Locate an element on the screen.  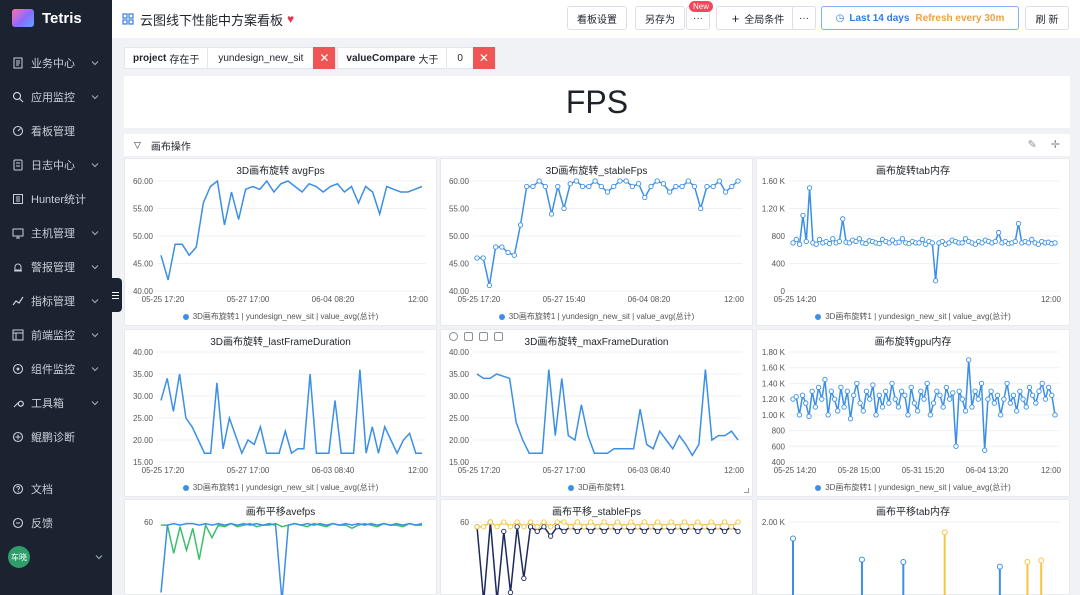
y-tick-label: 1.40 K is located at coordinates (774, 383).